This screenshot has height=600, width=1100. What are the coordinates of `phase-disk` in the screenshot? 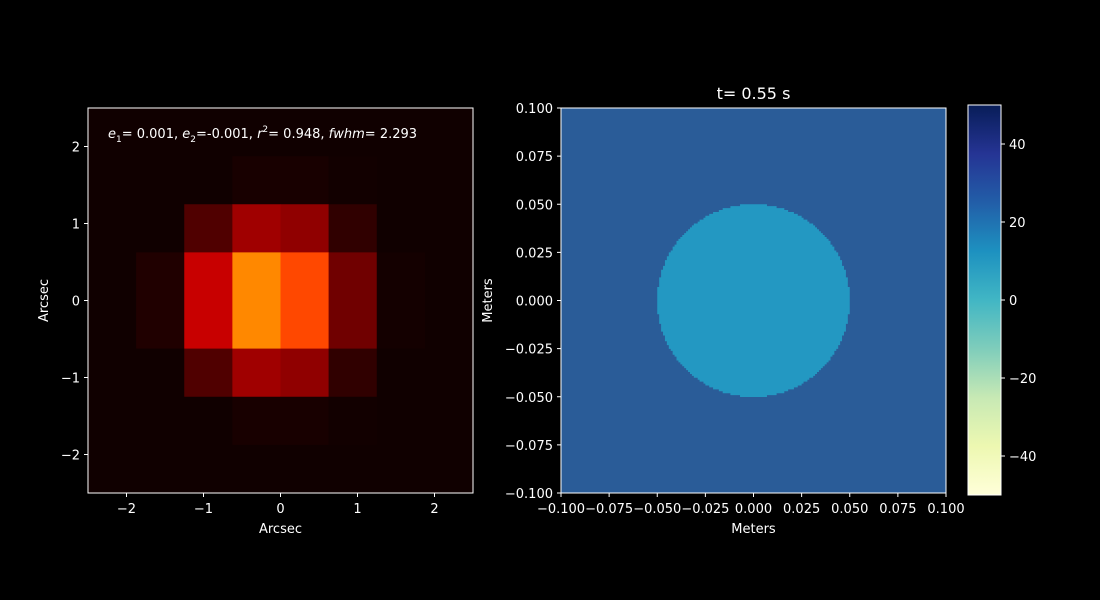 It's located at (753, 301).